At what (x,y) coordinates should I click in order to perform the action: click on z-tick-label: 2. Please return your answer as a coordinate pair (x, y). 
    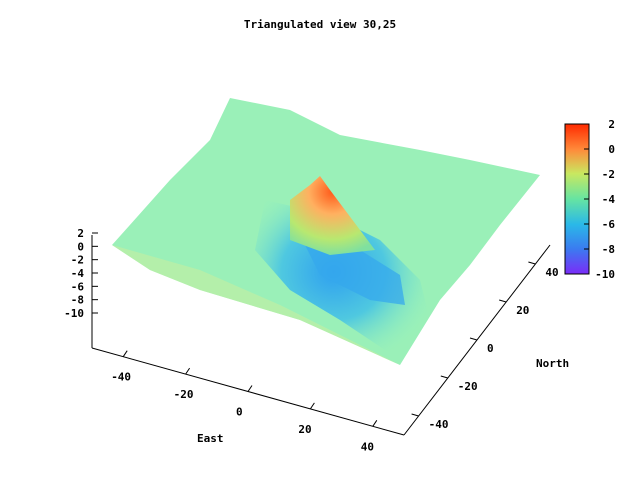
    Looking at the image, I should click on (80, 233).